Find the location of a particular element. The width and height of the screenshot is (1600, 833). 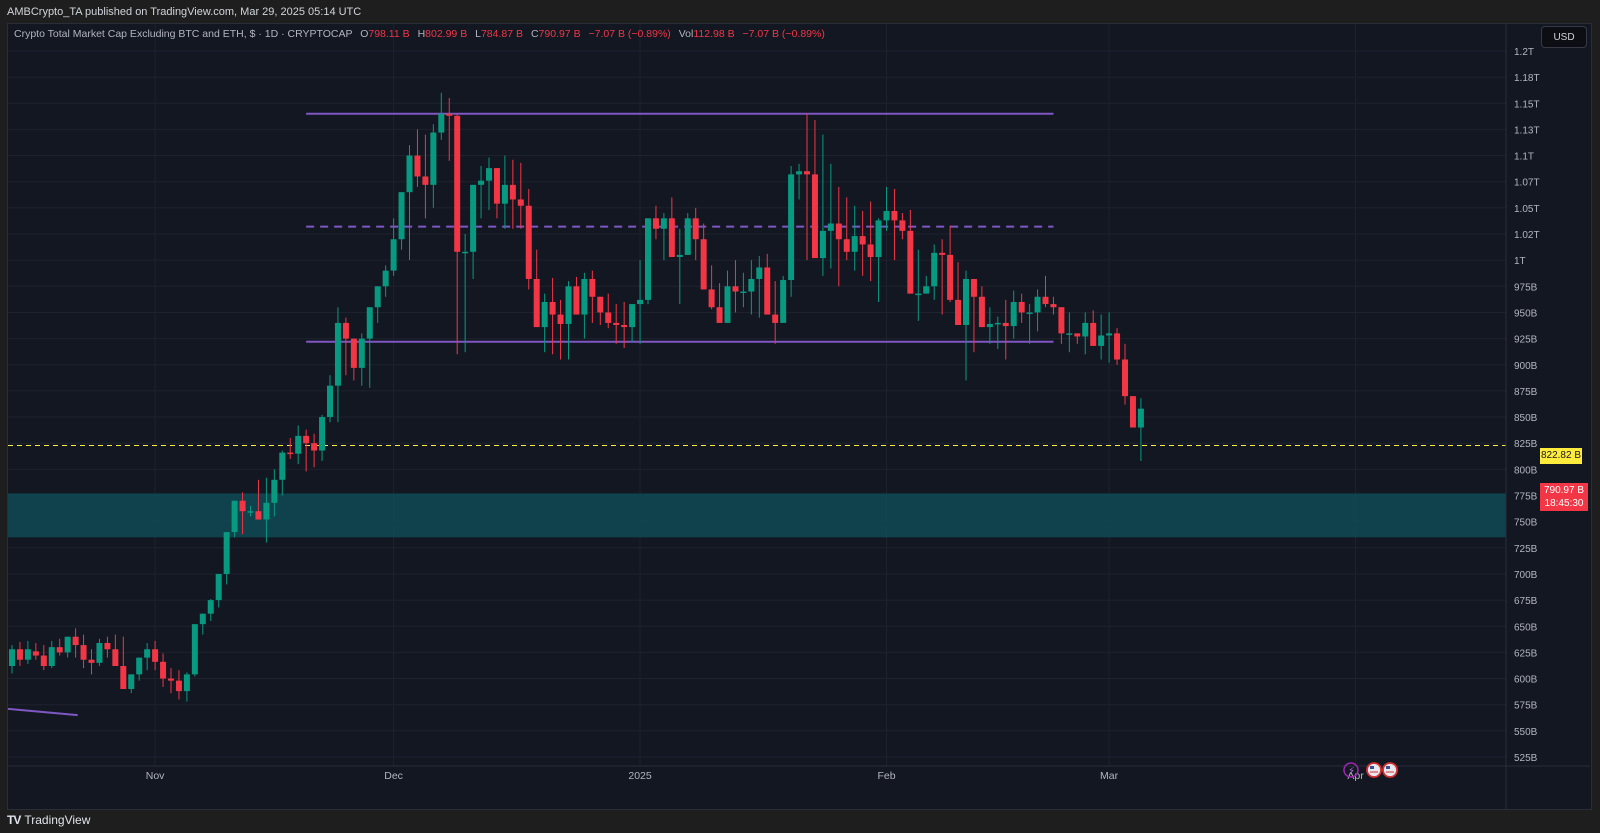

y-axis-label: 1.02T is located at coordinates (1527, 235).